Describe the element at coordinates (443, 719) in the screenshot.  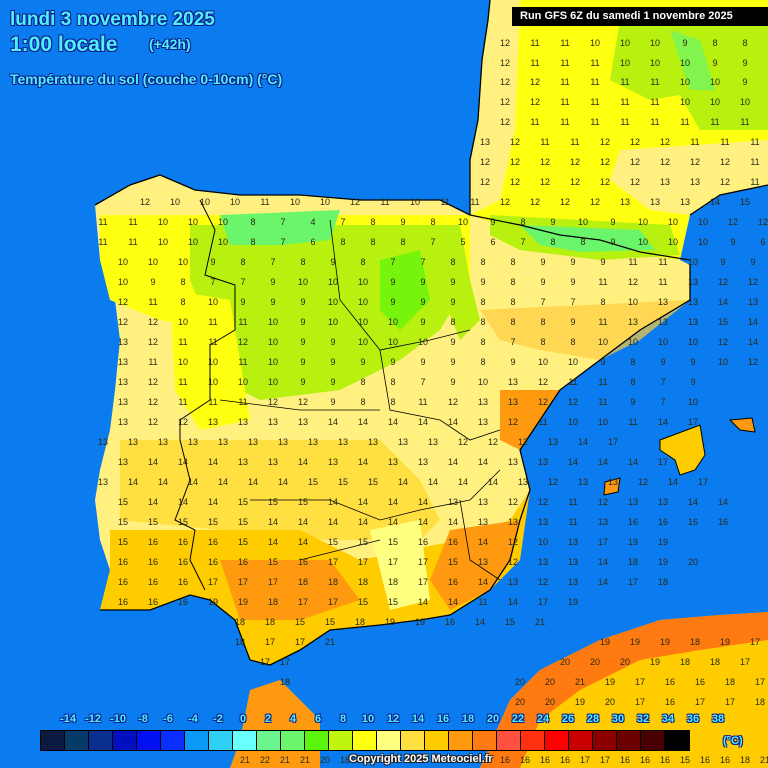
I see `legend-tick: 16` at that location.